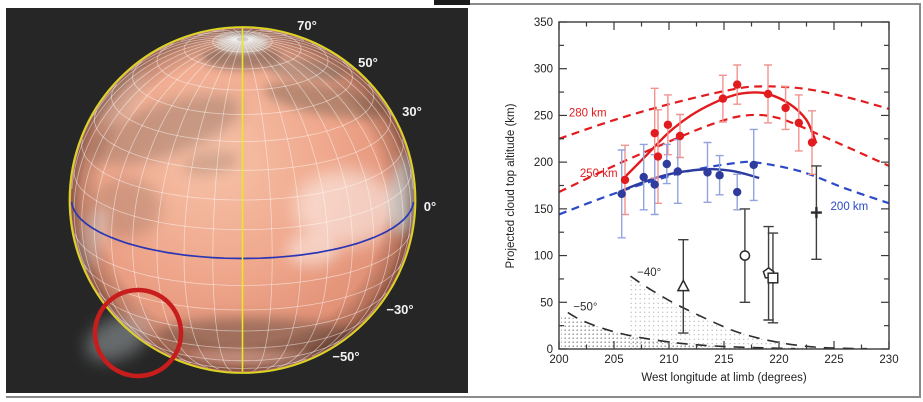  Describe the element at coordinates (920, 200) in the screenshot. I see `frame-border-right` at that location.